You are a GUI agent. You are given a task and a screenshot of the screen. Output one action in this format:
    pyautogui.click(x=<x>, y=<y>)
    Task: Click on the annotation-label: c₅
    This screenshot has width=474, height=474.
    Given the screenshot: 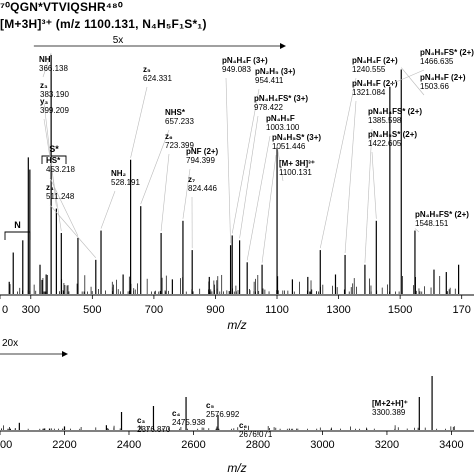 What is the action you would take?
    pyautogui.click(x=210, y=405)
    